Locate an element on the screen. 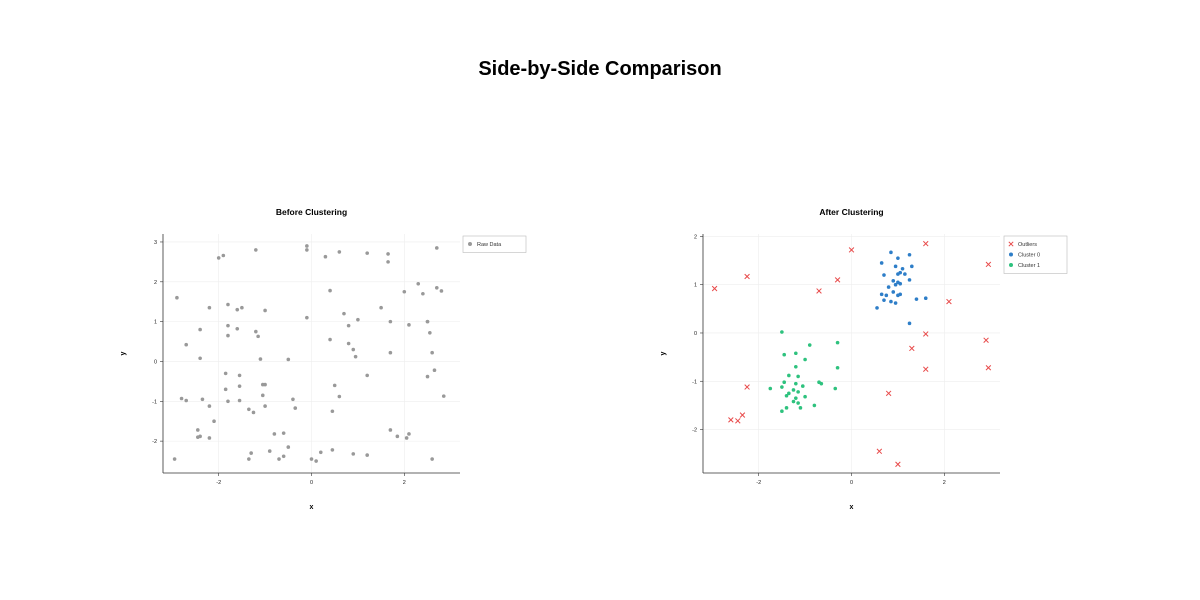 The height and width of the screenshot is (600, 1200). legend-box is located at coordinates (1035, 254).